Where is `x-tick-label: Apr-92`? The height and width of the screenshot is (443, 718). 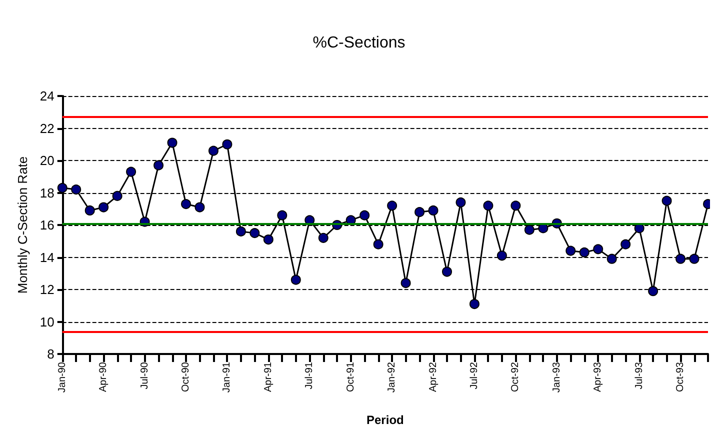
x-tick-label: Apr-92 is located at coordinates (433, 377).